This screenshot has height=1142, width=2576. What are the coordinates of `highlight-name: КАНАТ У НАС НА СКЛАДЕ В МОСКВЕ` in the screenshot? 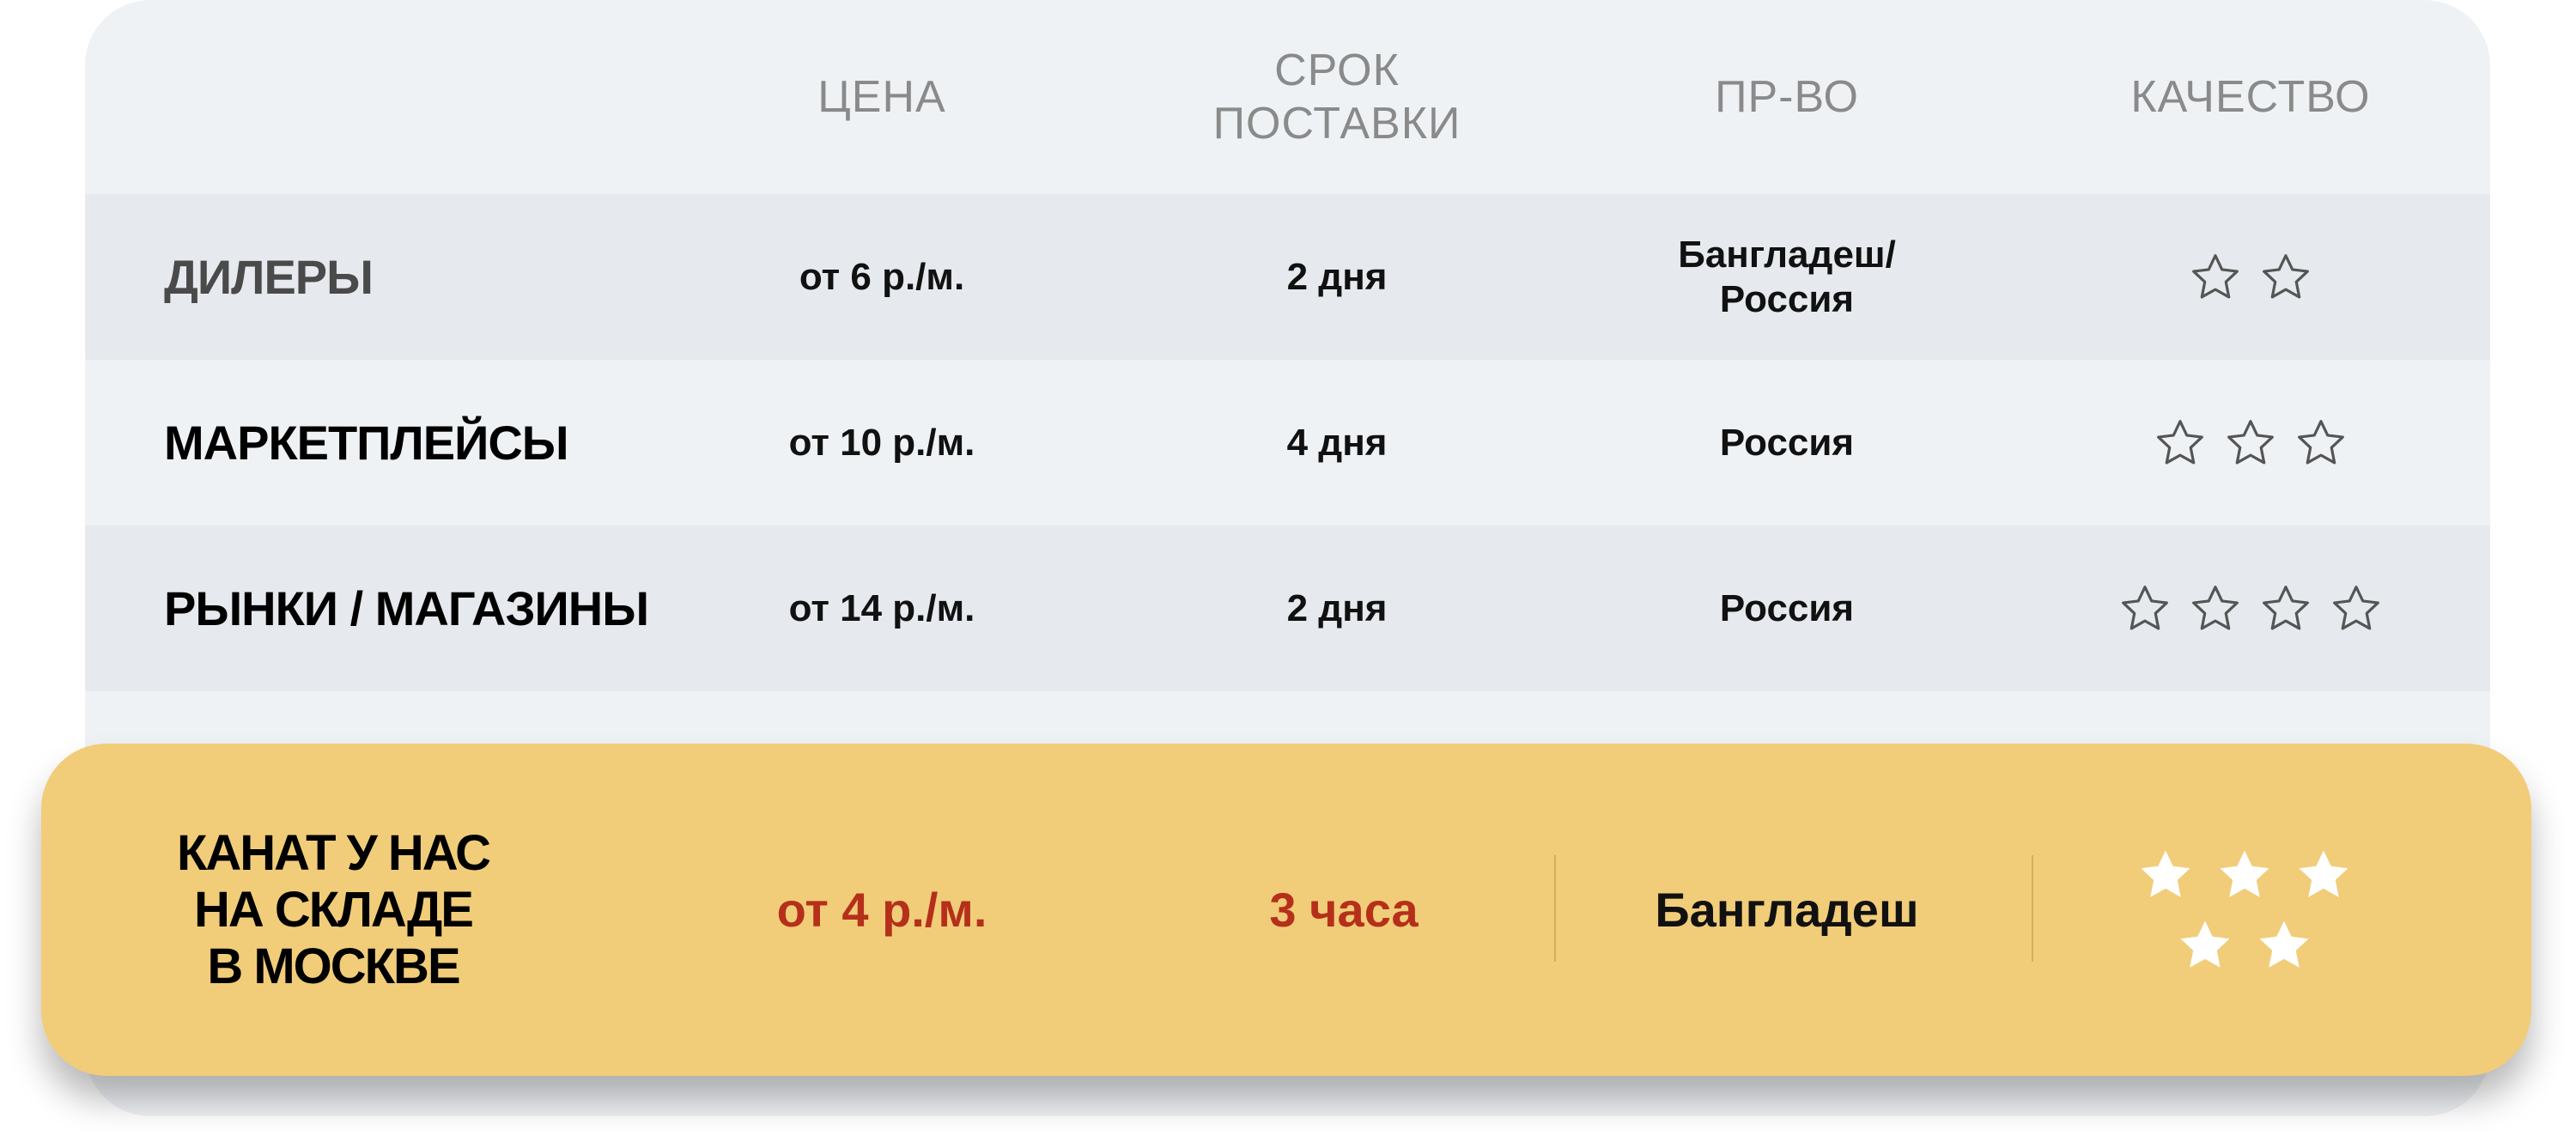 It's located at (333, 910).